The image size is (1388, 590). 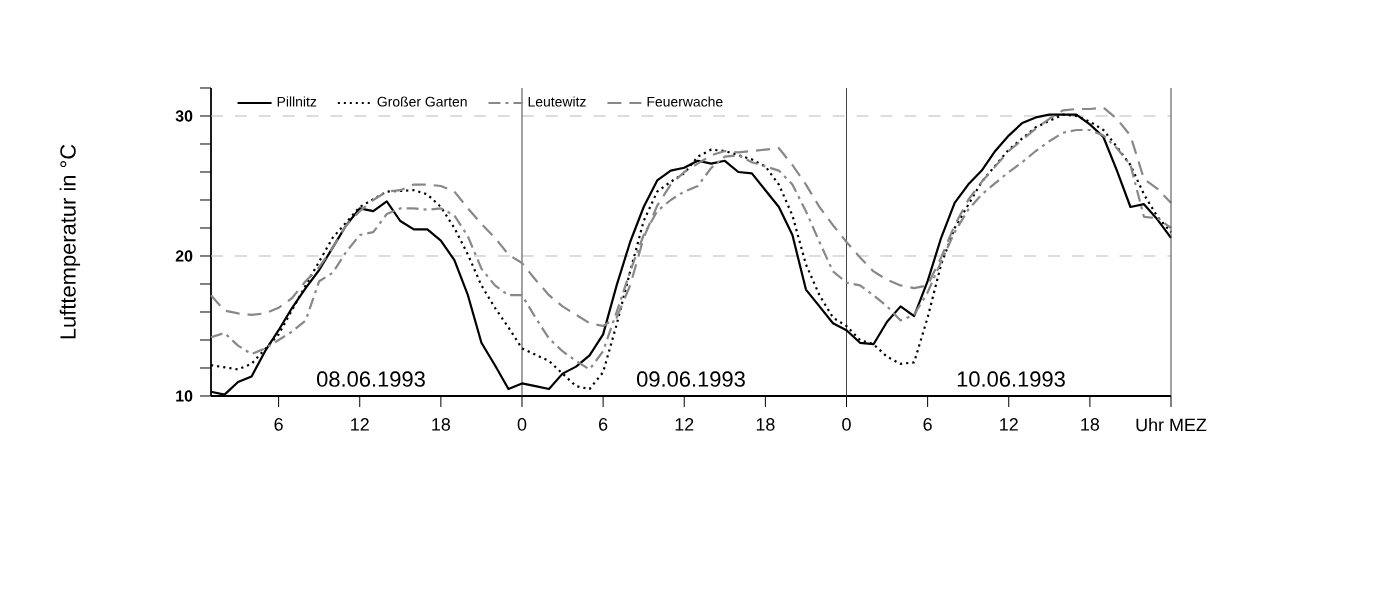 What do you see at coordinates (422, 101) in the screenshot?
I see `legend-label: Großer Garten` at bounding box center [422, 101].